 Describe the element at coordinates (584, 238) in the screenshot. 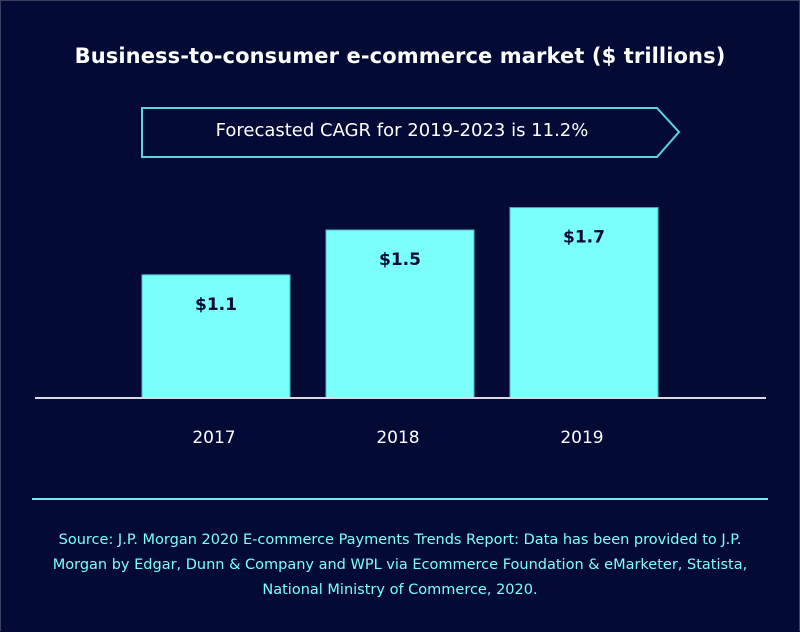

I see `data-label-2019: $1.7` at that location.